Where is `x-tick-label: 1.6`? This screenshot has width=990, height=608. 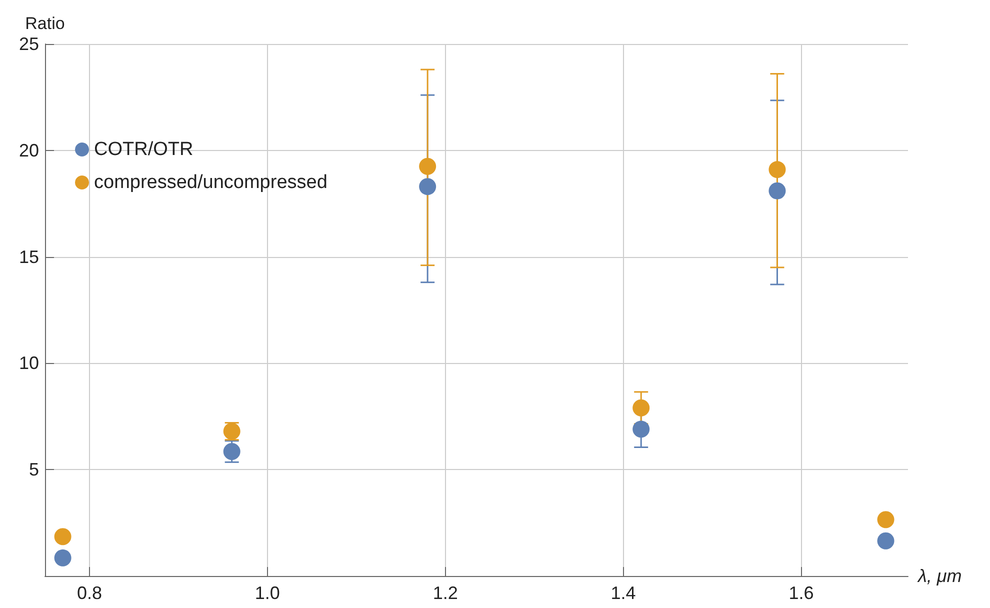
x-tick-label: 1.6 is located at coordinates (801, 593).